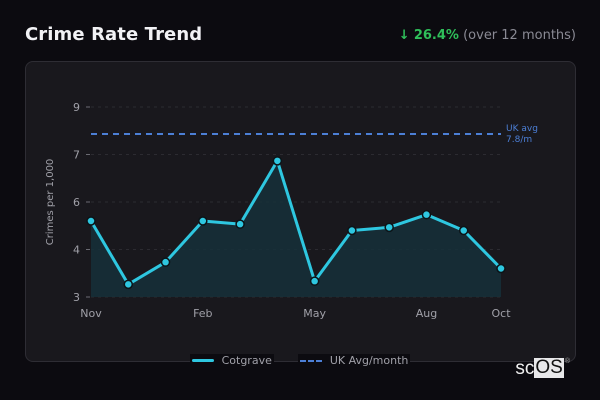  I want to click on x-tick-label: Oct, so click(501, 313).